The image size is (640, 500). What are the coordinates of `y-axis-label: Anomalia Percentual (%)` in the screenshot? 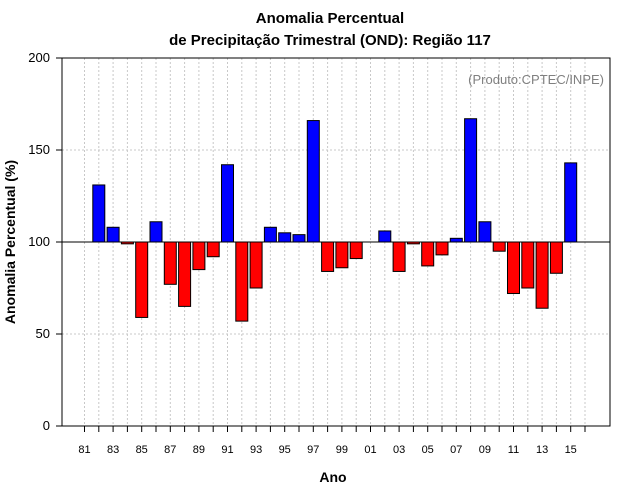 It's located at (10, 242).